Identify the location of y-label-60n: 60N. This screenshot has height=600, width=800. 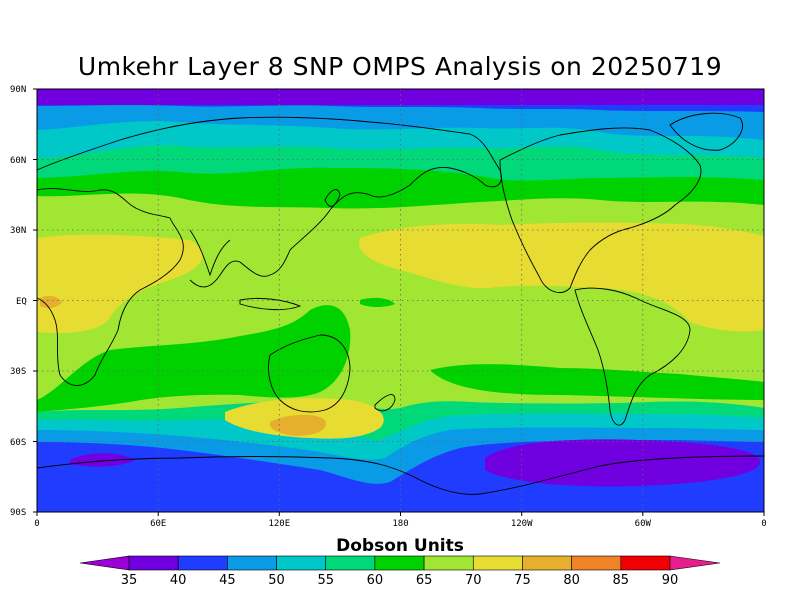
(18, 161).